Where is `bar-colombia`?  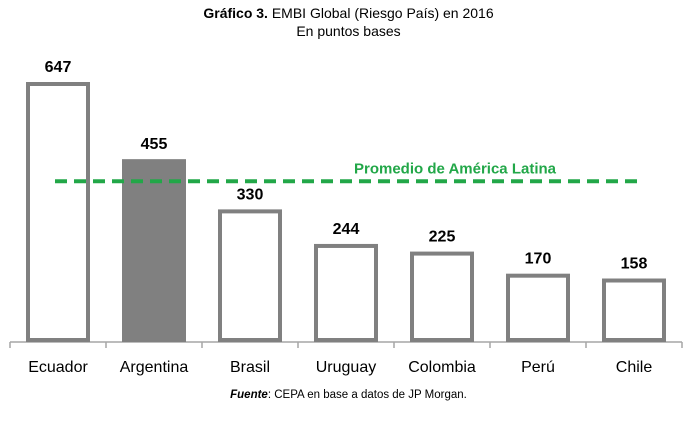 bar-colombia is located at coordinates (442, 296).